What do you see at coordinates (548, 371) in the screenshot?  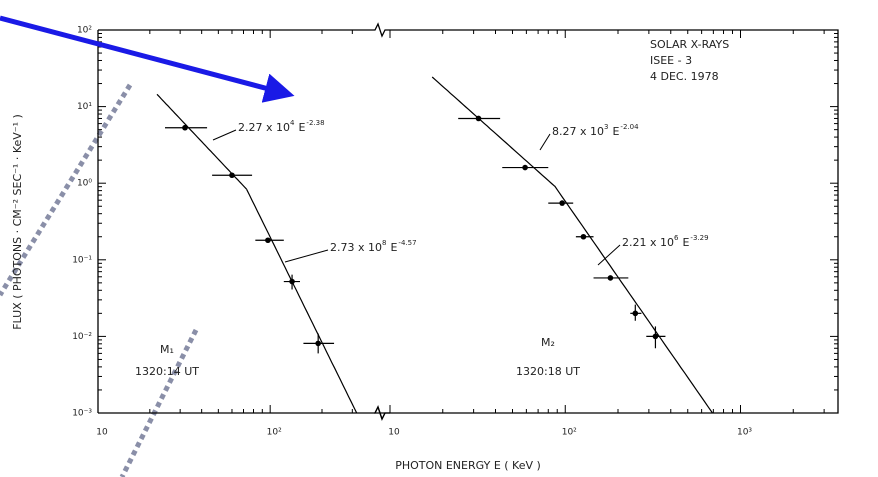 I see `flare-time: 1320:18 UT` at bounding box center [548, 371].